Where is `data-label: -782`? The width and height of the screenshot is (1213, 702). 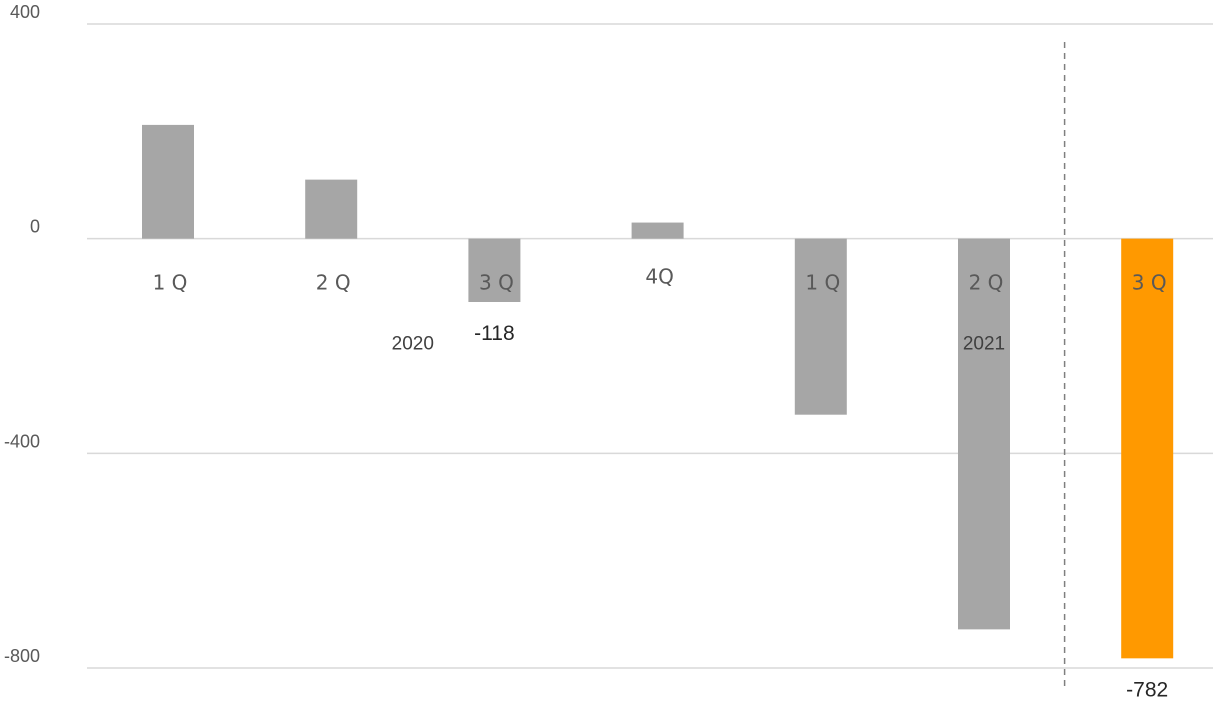 data-label: -782 is located at coordinates (1147, 689).